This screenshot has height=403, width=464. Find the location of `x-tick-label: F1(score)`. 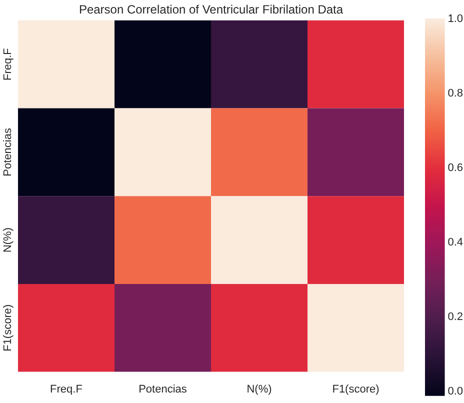

x-tick-label: F1(score) is located at coordinates (356, 389).